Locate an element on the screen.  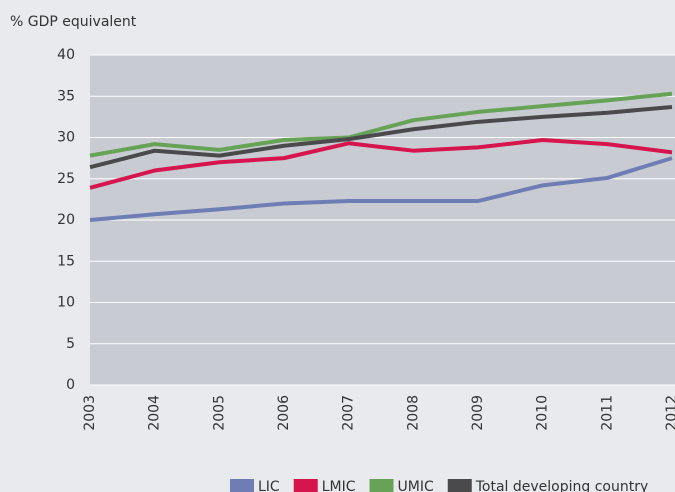
y-tick-label: 40 is located at coordinates (66, 55).